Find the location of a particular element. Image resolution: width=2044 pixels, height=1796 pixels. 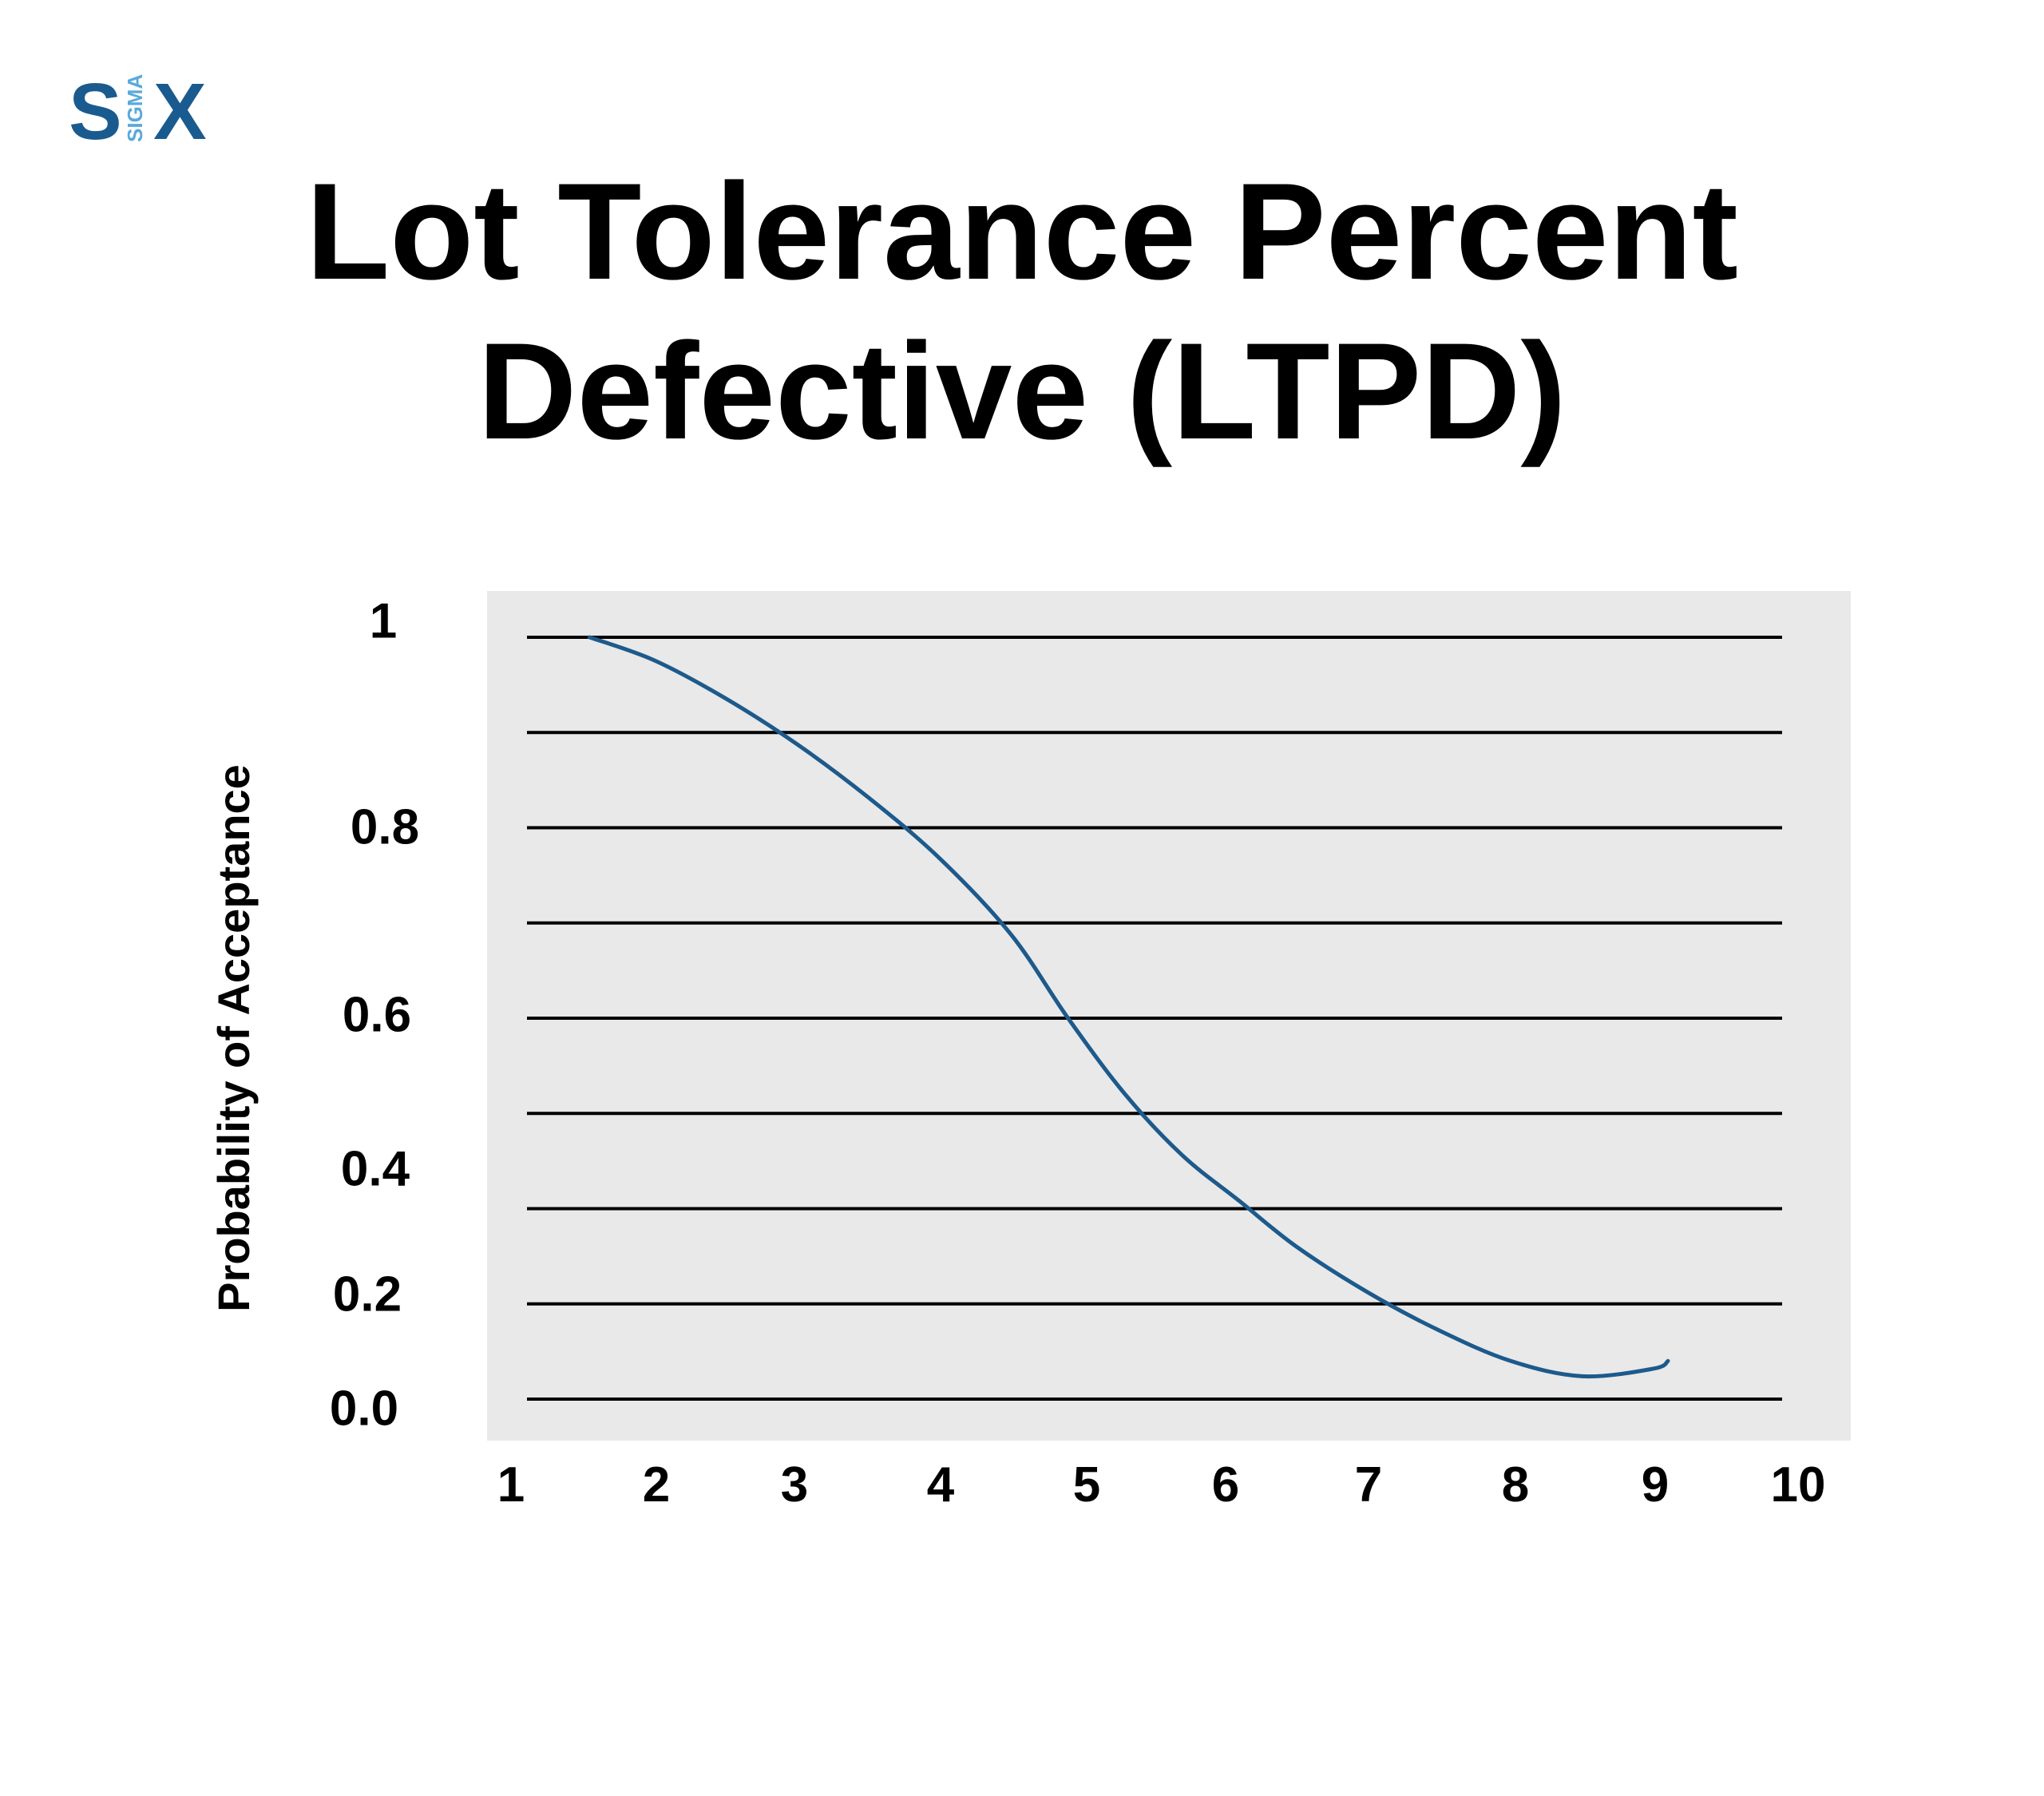

y-tick-label: 0.2 is located at coordinates (367, 1294).